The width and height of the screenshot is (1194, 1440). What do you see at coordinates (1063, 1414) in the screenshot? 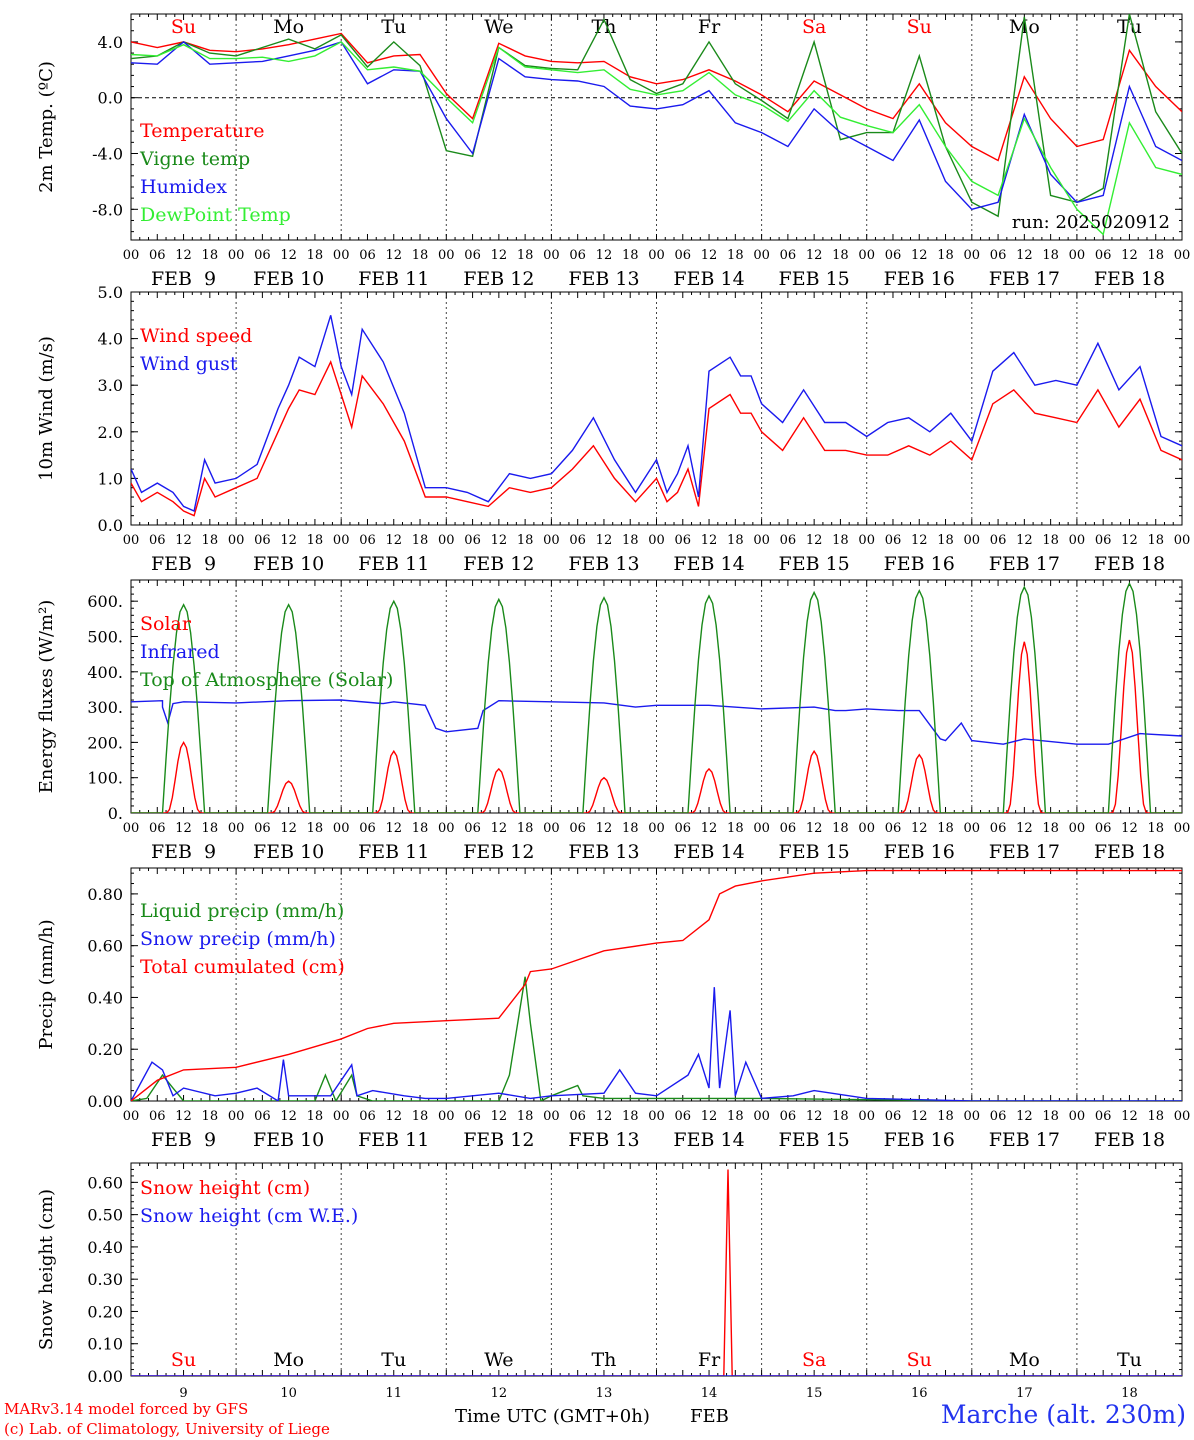
I see `site-name: Marche (alt. 230m)` at bounding box center [1063, 1414].